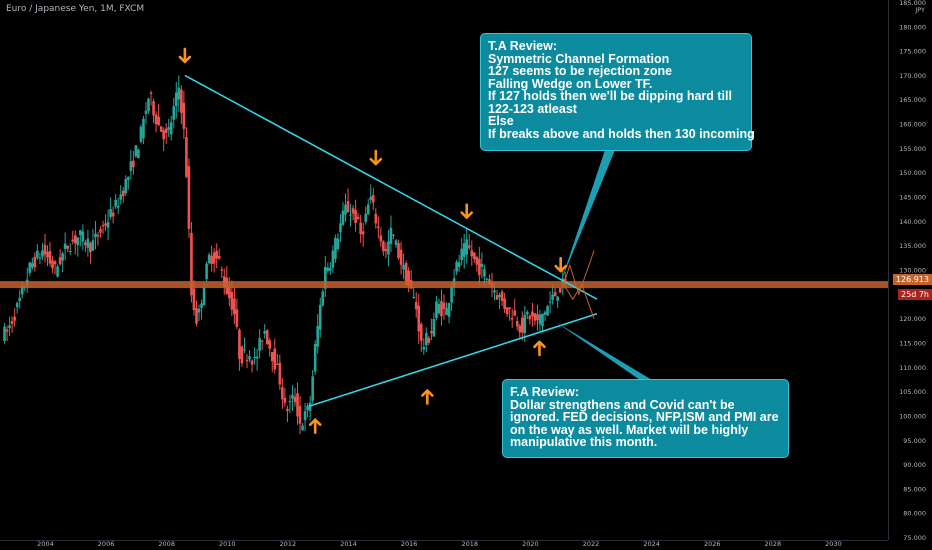  Describe the element at coordinates (833, 544) in the screenshot. I see `x-tick-label: 2030` at that location.